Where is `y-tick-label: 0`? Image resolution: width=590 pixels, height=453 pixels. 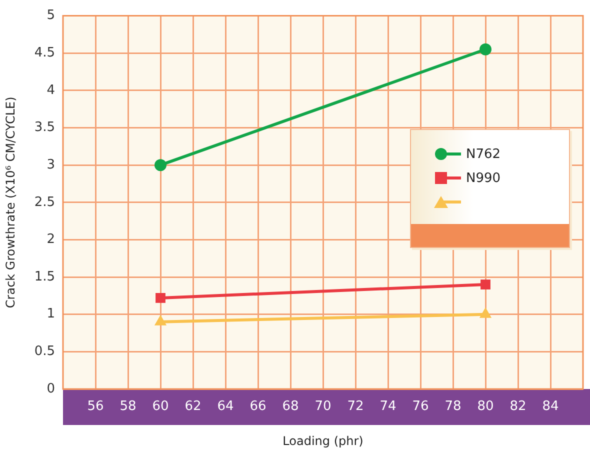 y-tick-label: 0 is located at coordinates (50, 388).